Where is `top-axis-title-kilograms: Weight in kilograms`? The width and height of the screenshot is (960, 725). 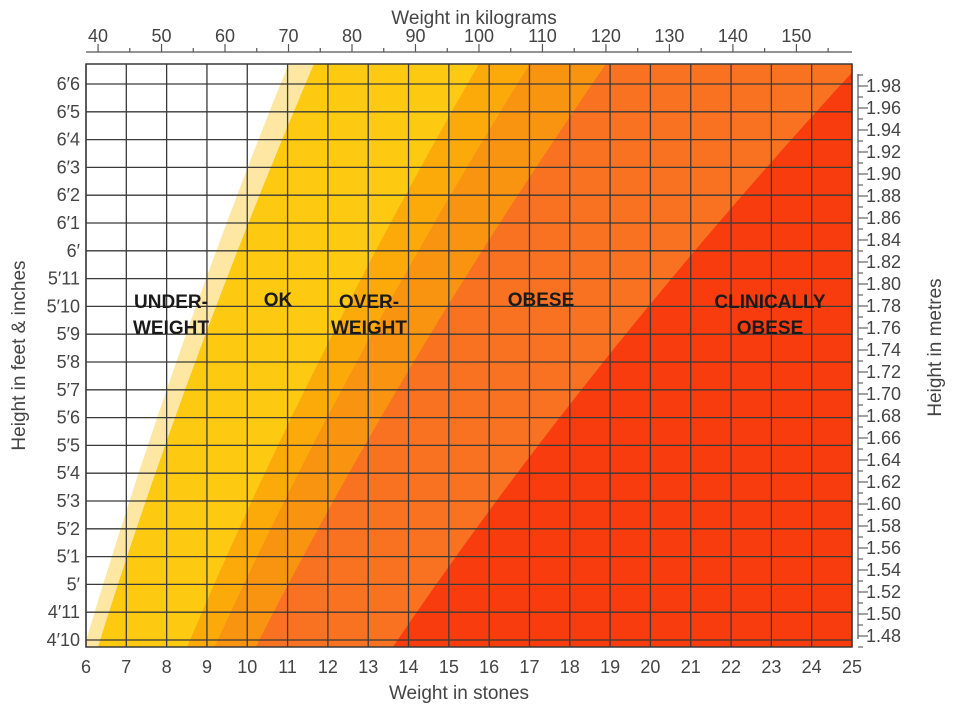
top-axis-title-kilograms: Weight in kilograms is located at coordinates (473, 18).